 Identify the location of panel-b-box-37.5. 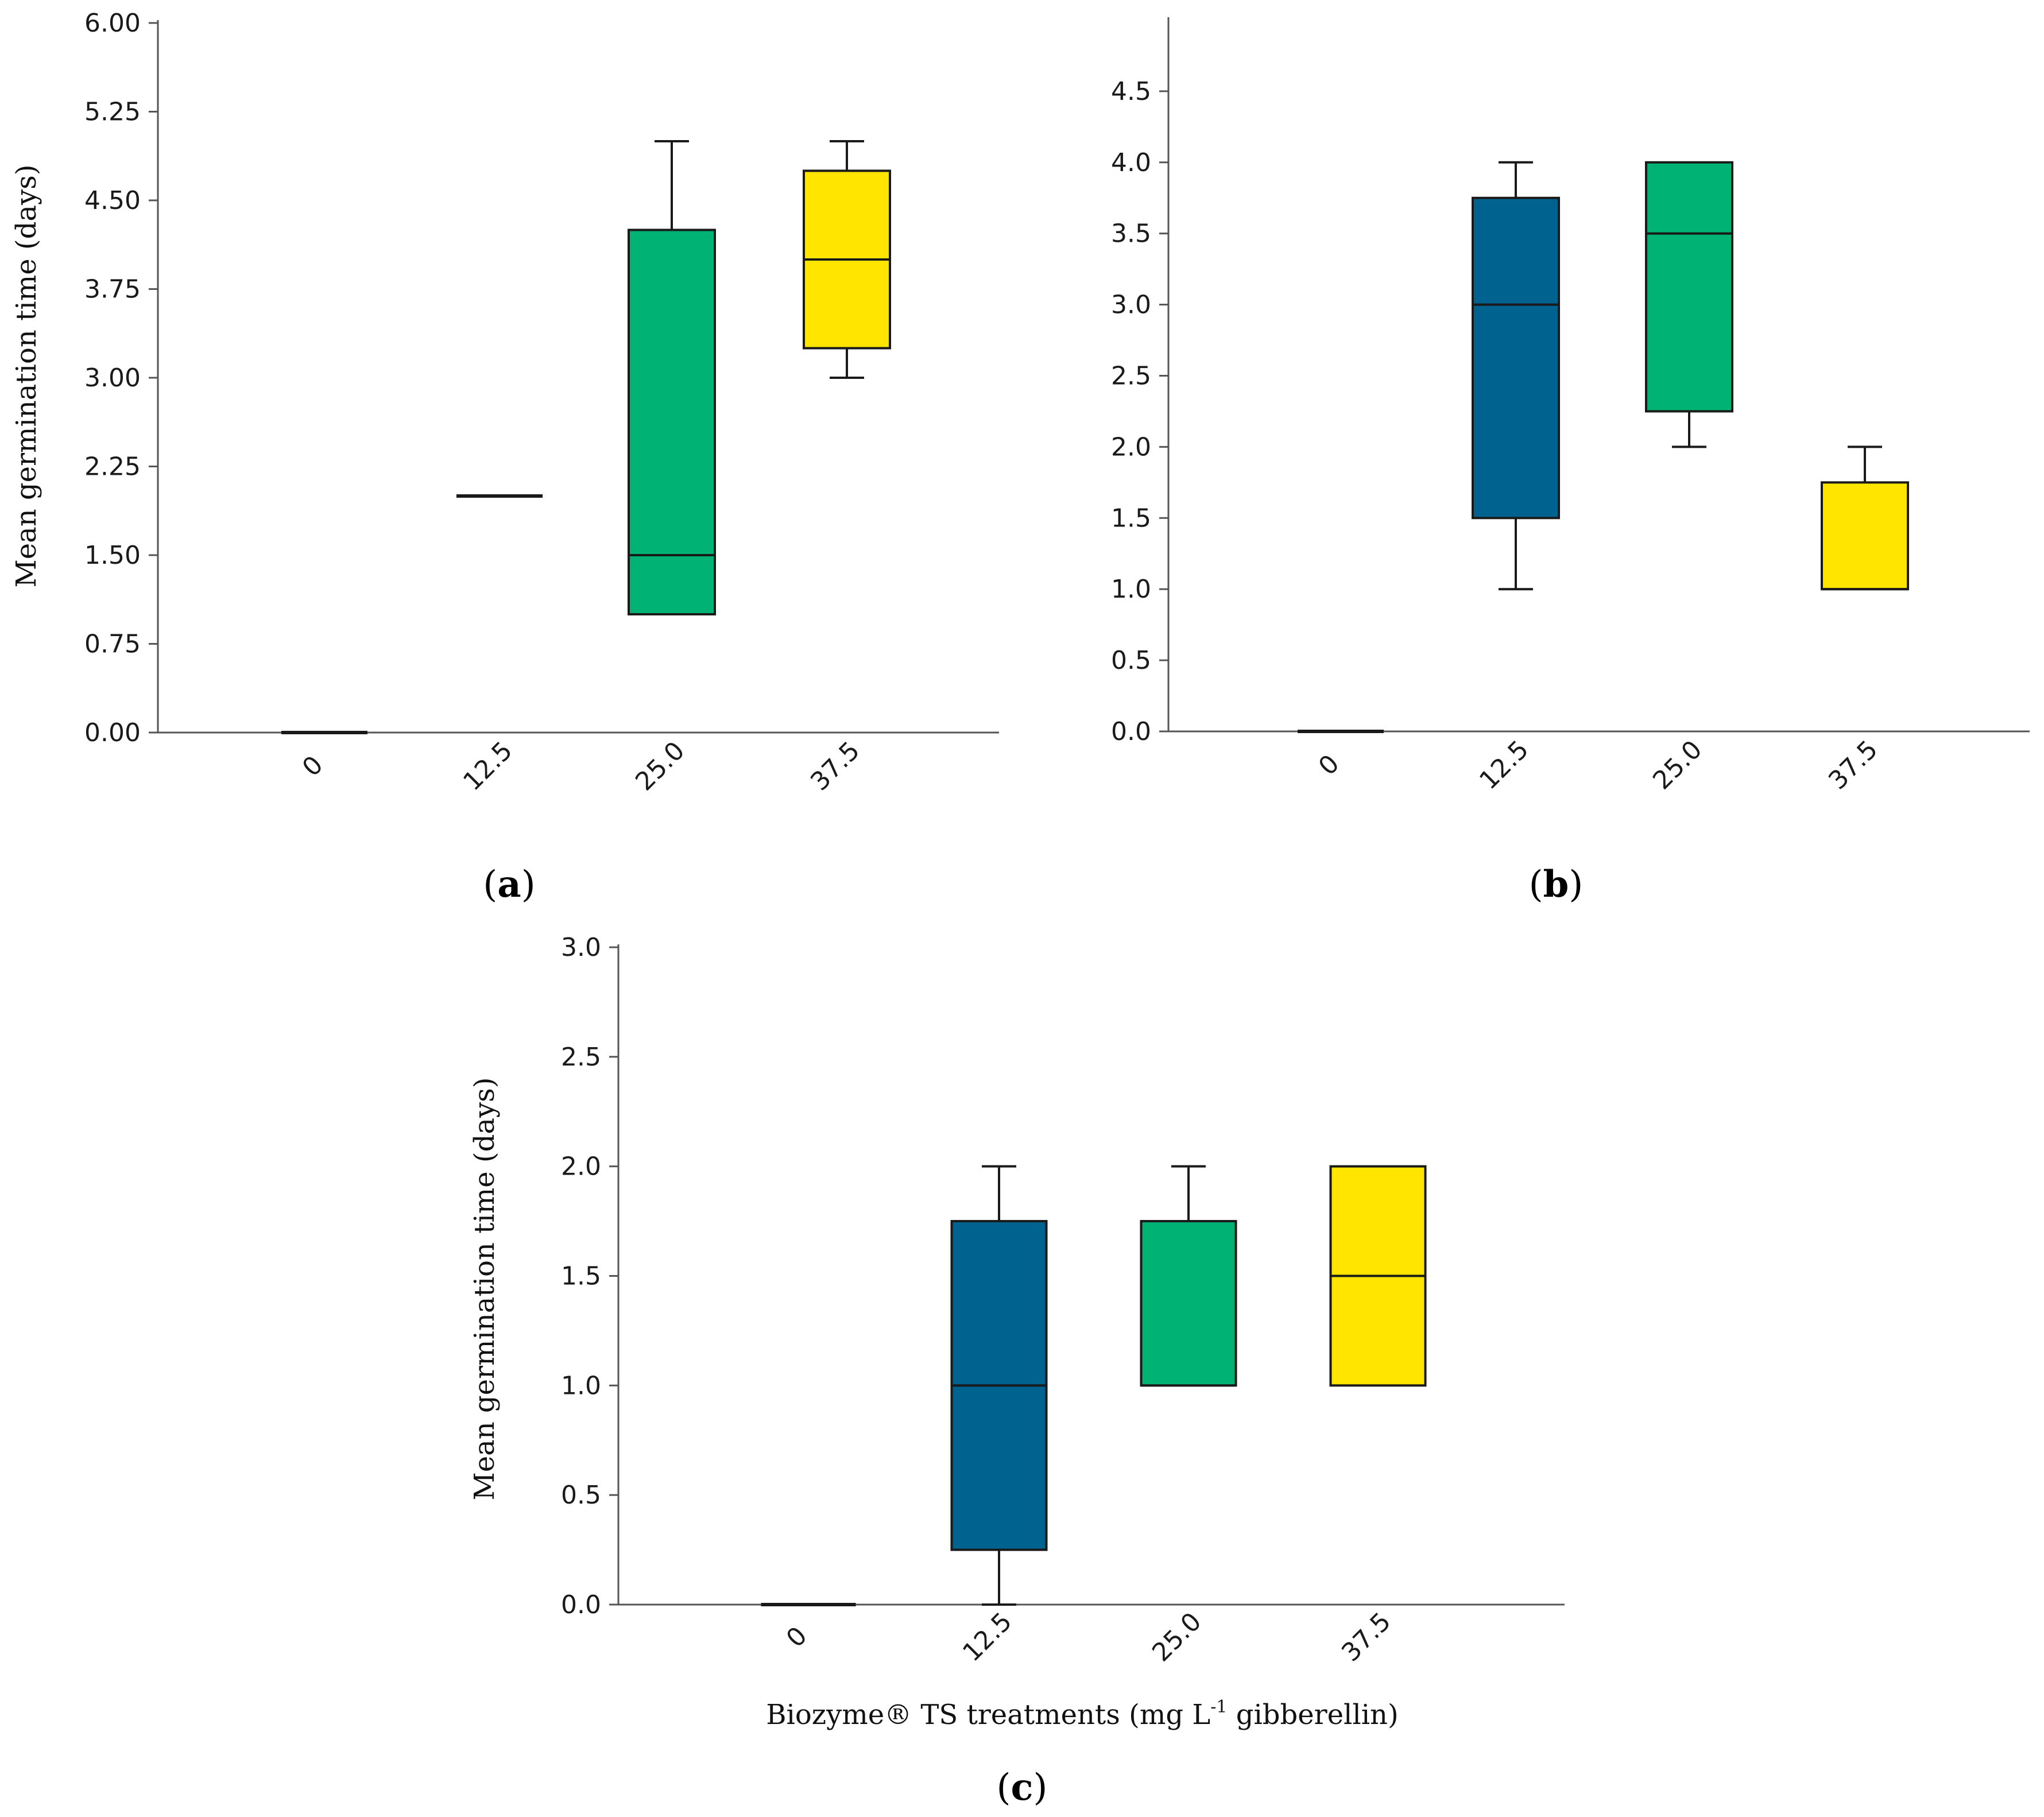
(1865, 518).